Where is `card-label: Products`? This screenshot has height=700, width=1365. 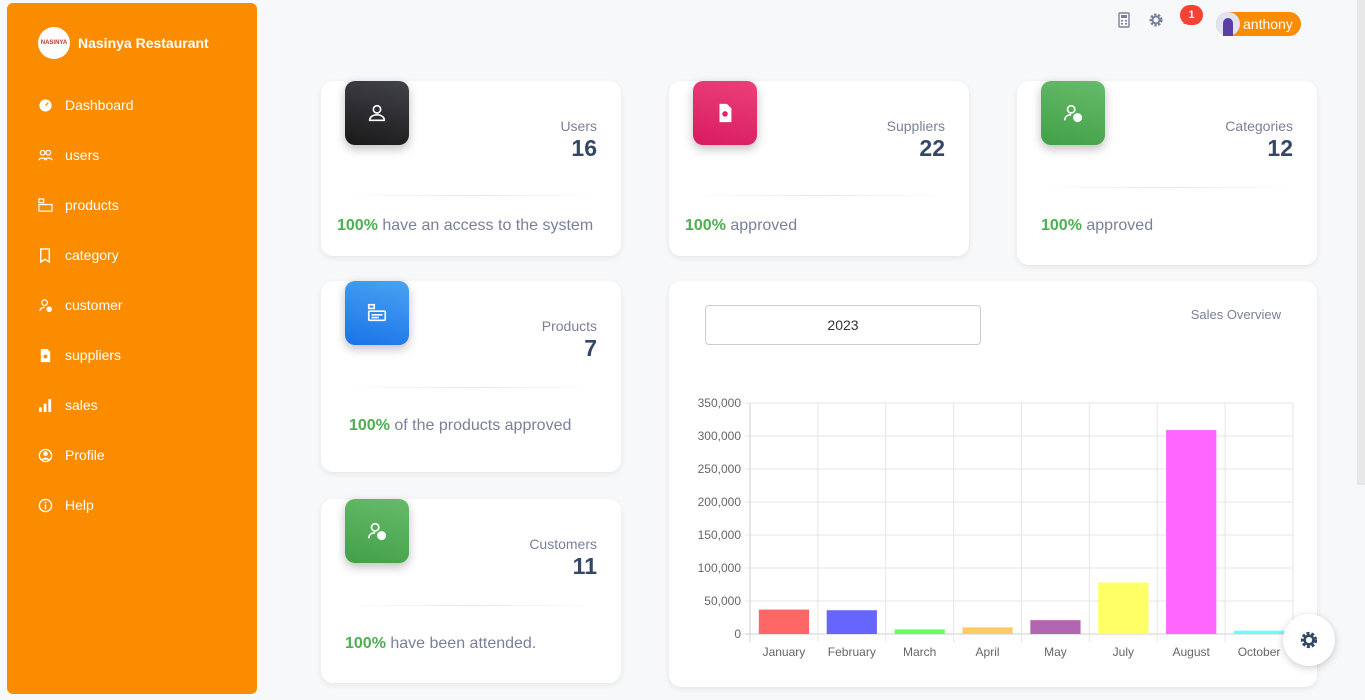 card-label: Products is located at coordinates (569, 326).